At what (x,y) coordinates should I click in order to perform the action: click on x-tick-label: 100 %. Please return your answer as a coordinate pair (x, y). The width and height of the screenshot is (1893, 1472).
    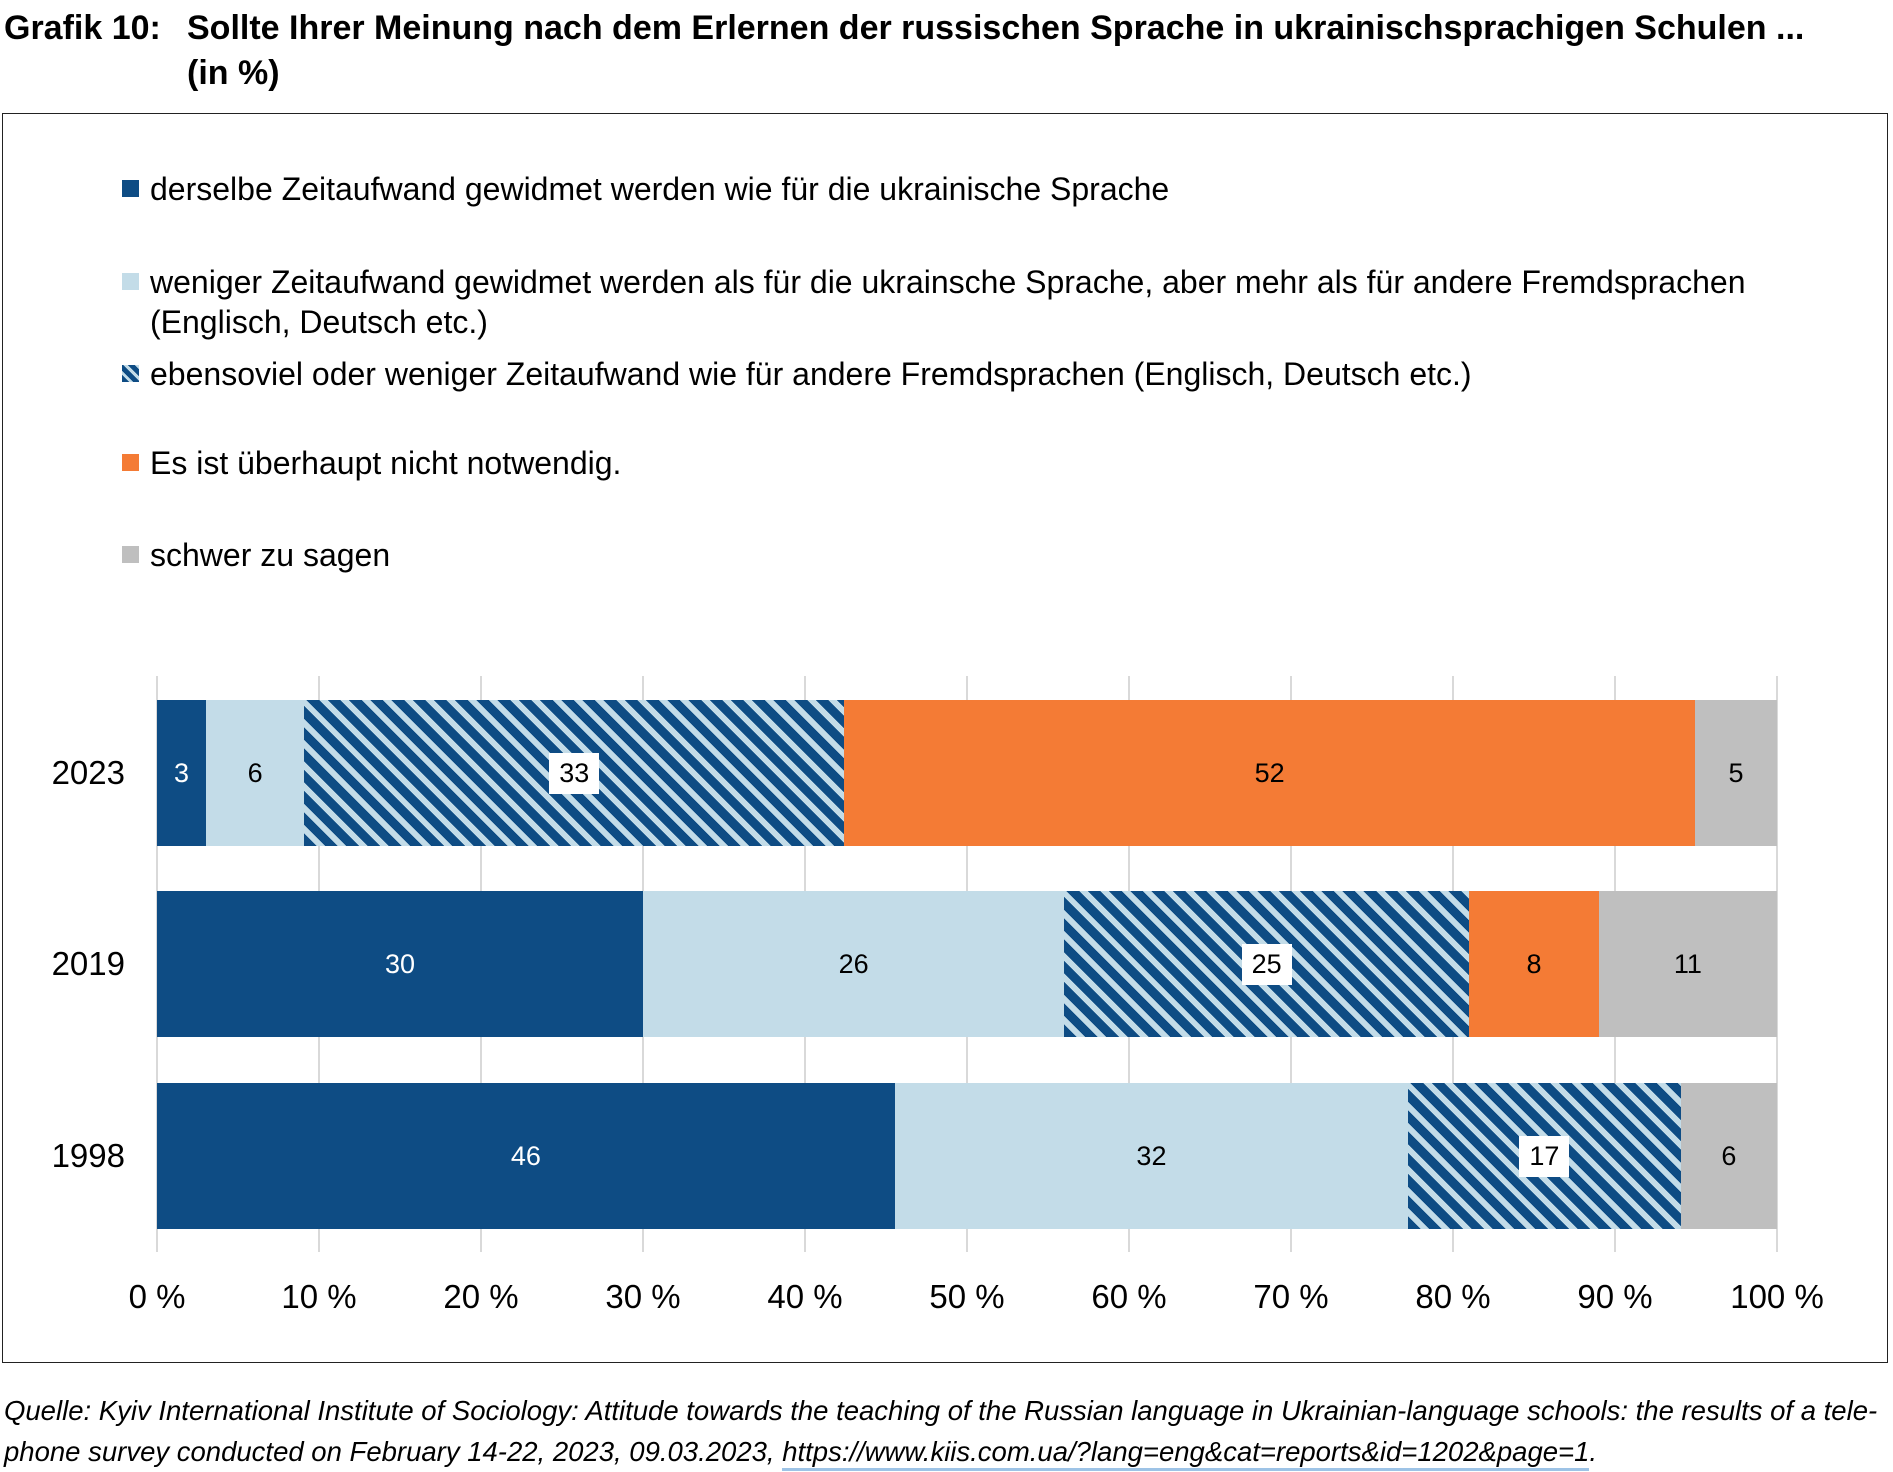
    Looking at the image, I should click on (1777, 1296).